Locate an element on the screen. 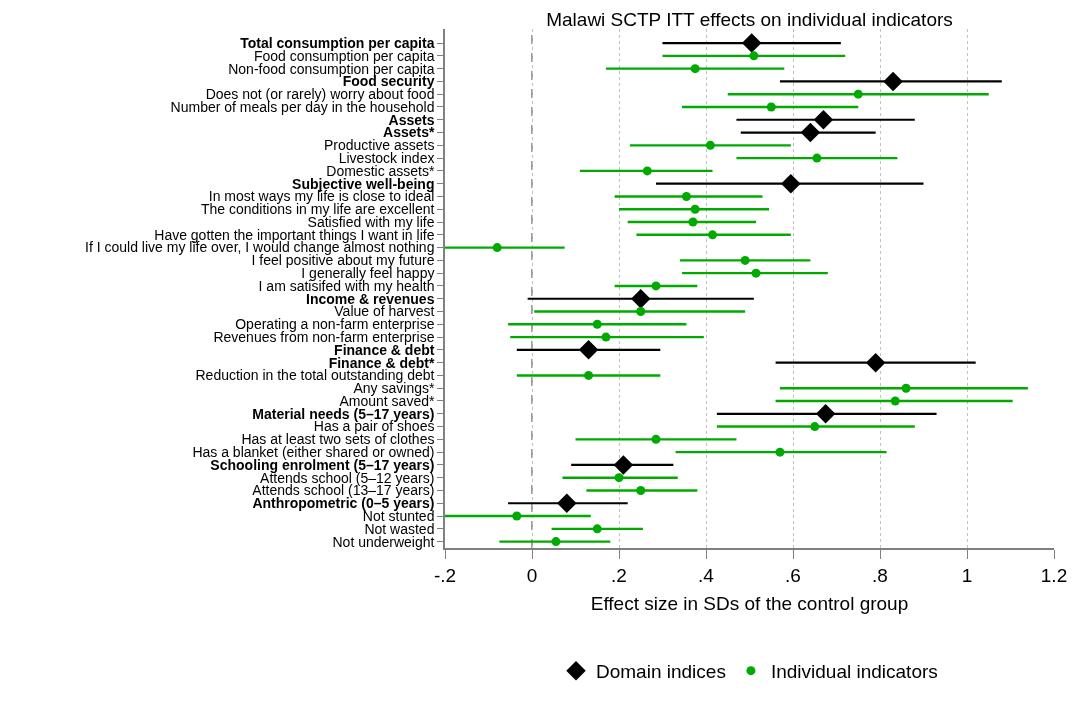  x-tick-label: 0 is located at coordinates (532, 575).